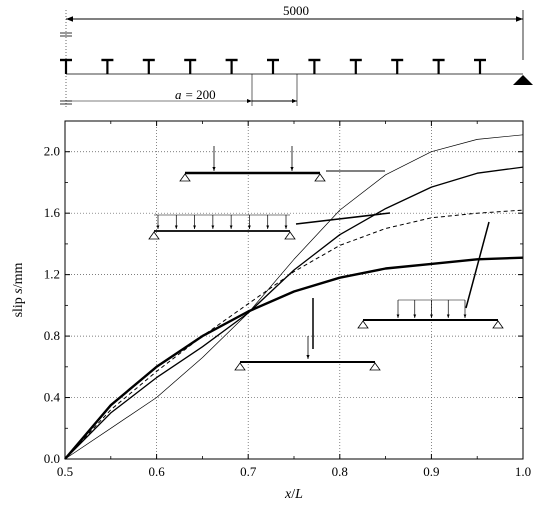 This screenshot has height=513, width=550. What do you see at coordinates (523, 471) in the screenshot?
I see `x-tick-label: 1.0` at bounding box center [523, 471].